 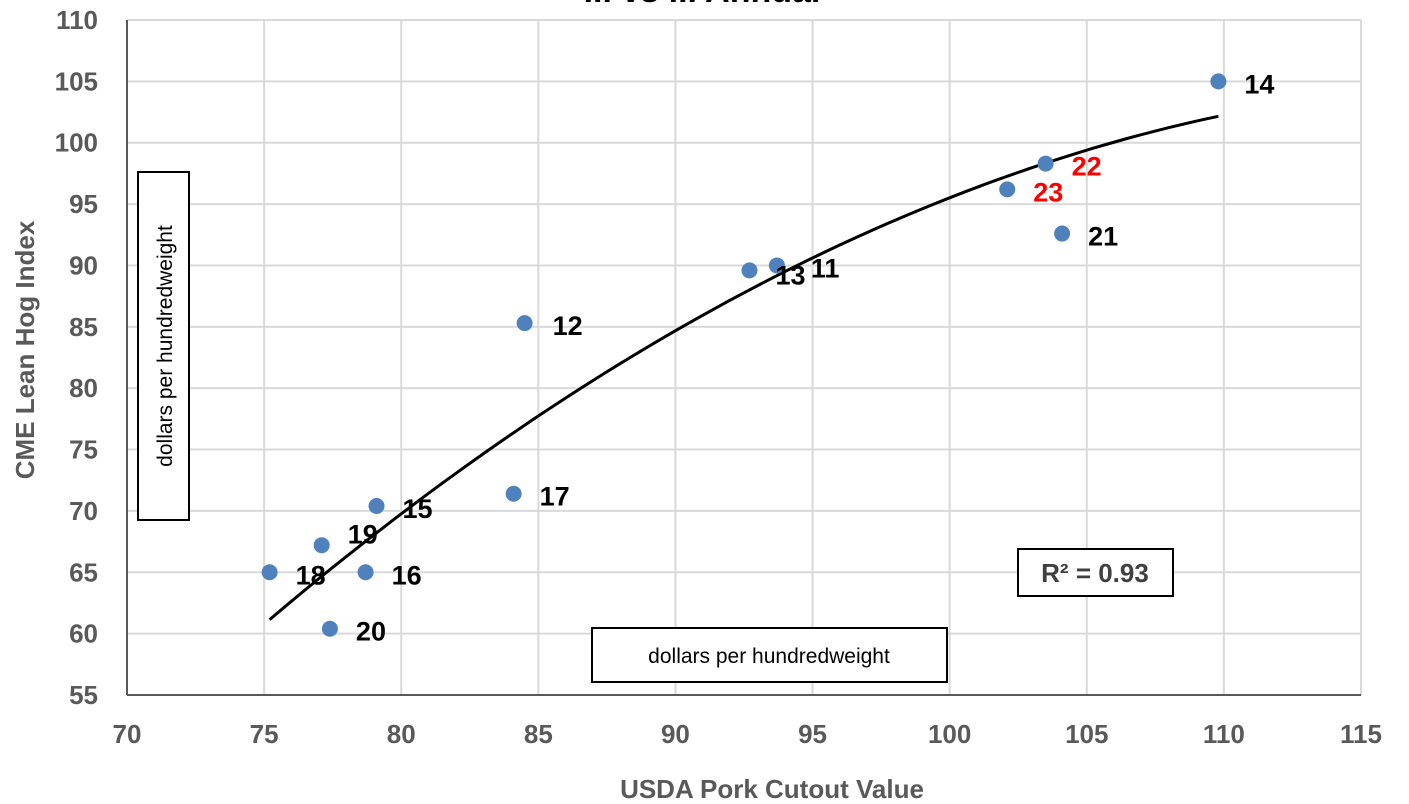 What do you see at coordinates (363, 534) in the screenshot?
I see `data-label-19: 19` at bounding box center [363, 534].